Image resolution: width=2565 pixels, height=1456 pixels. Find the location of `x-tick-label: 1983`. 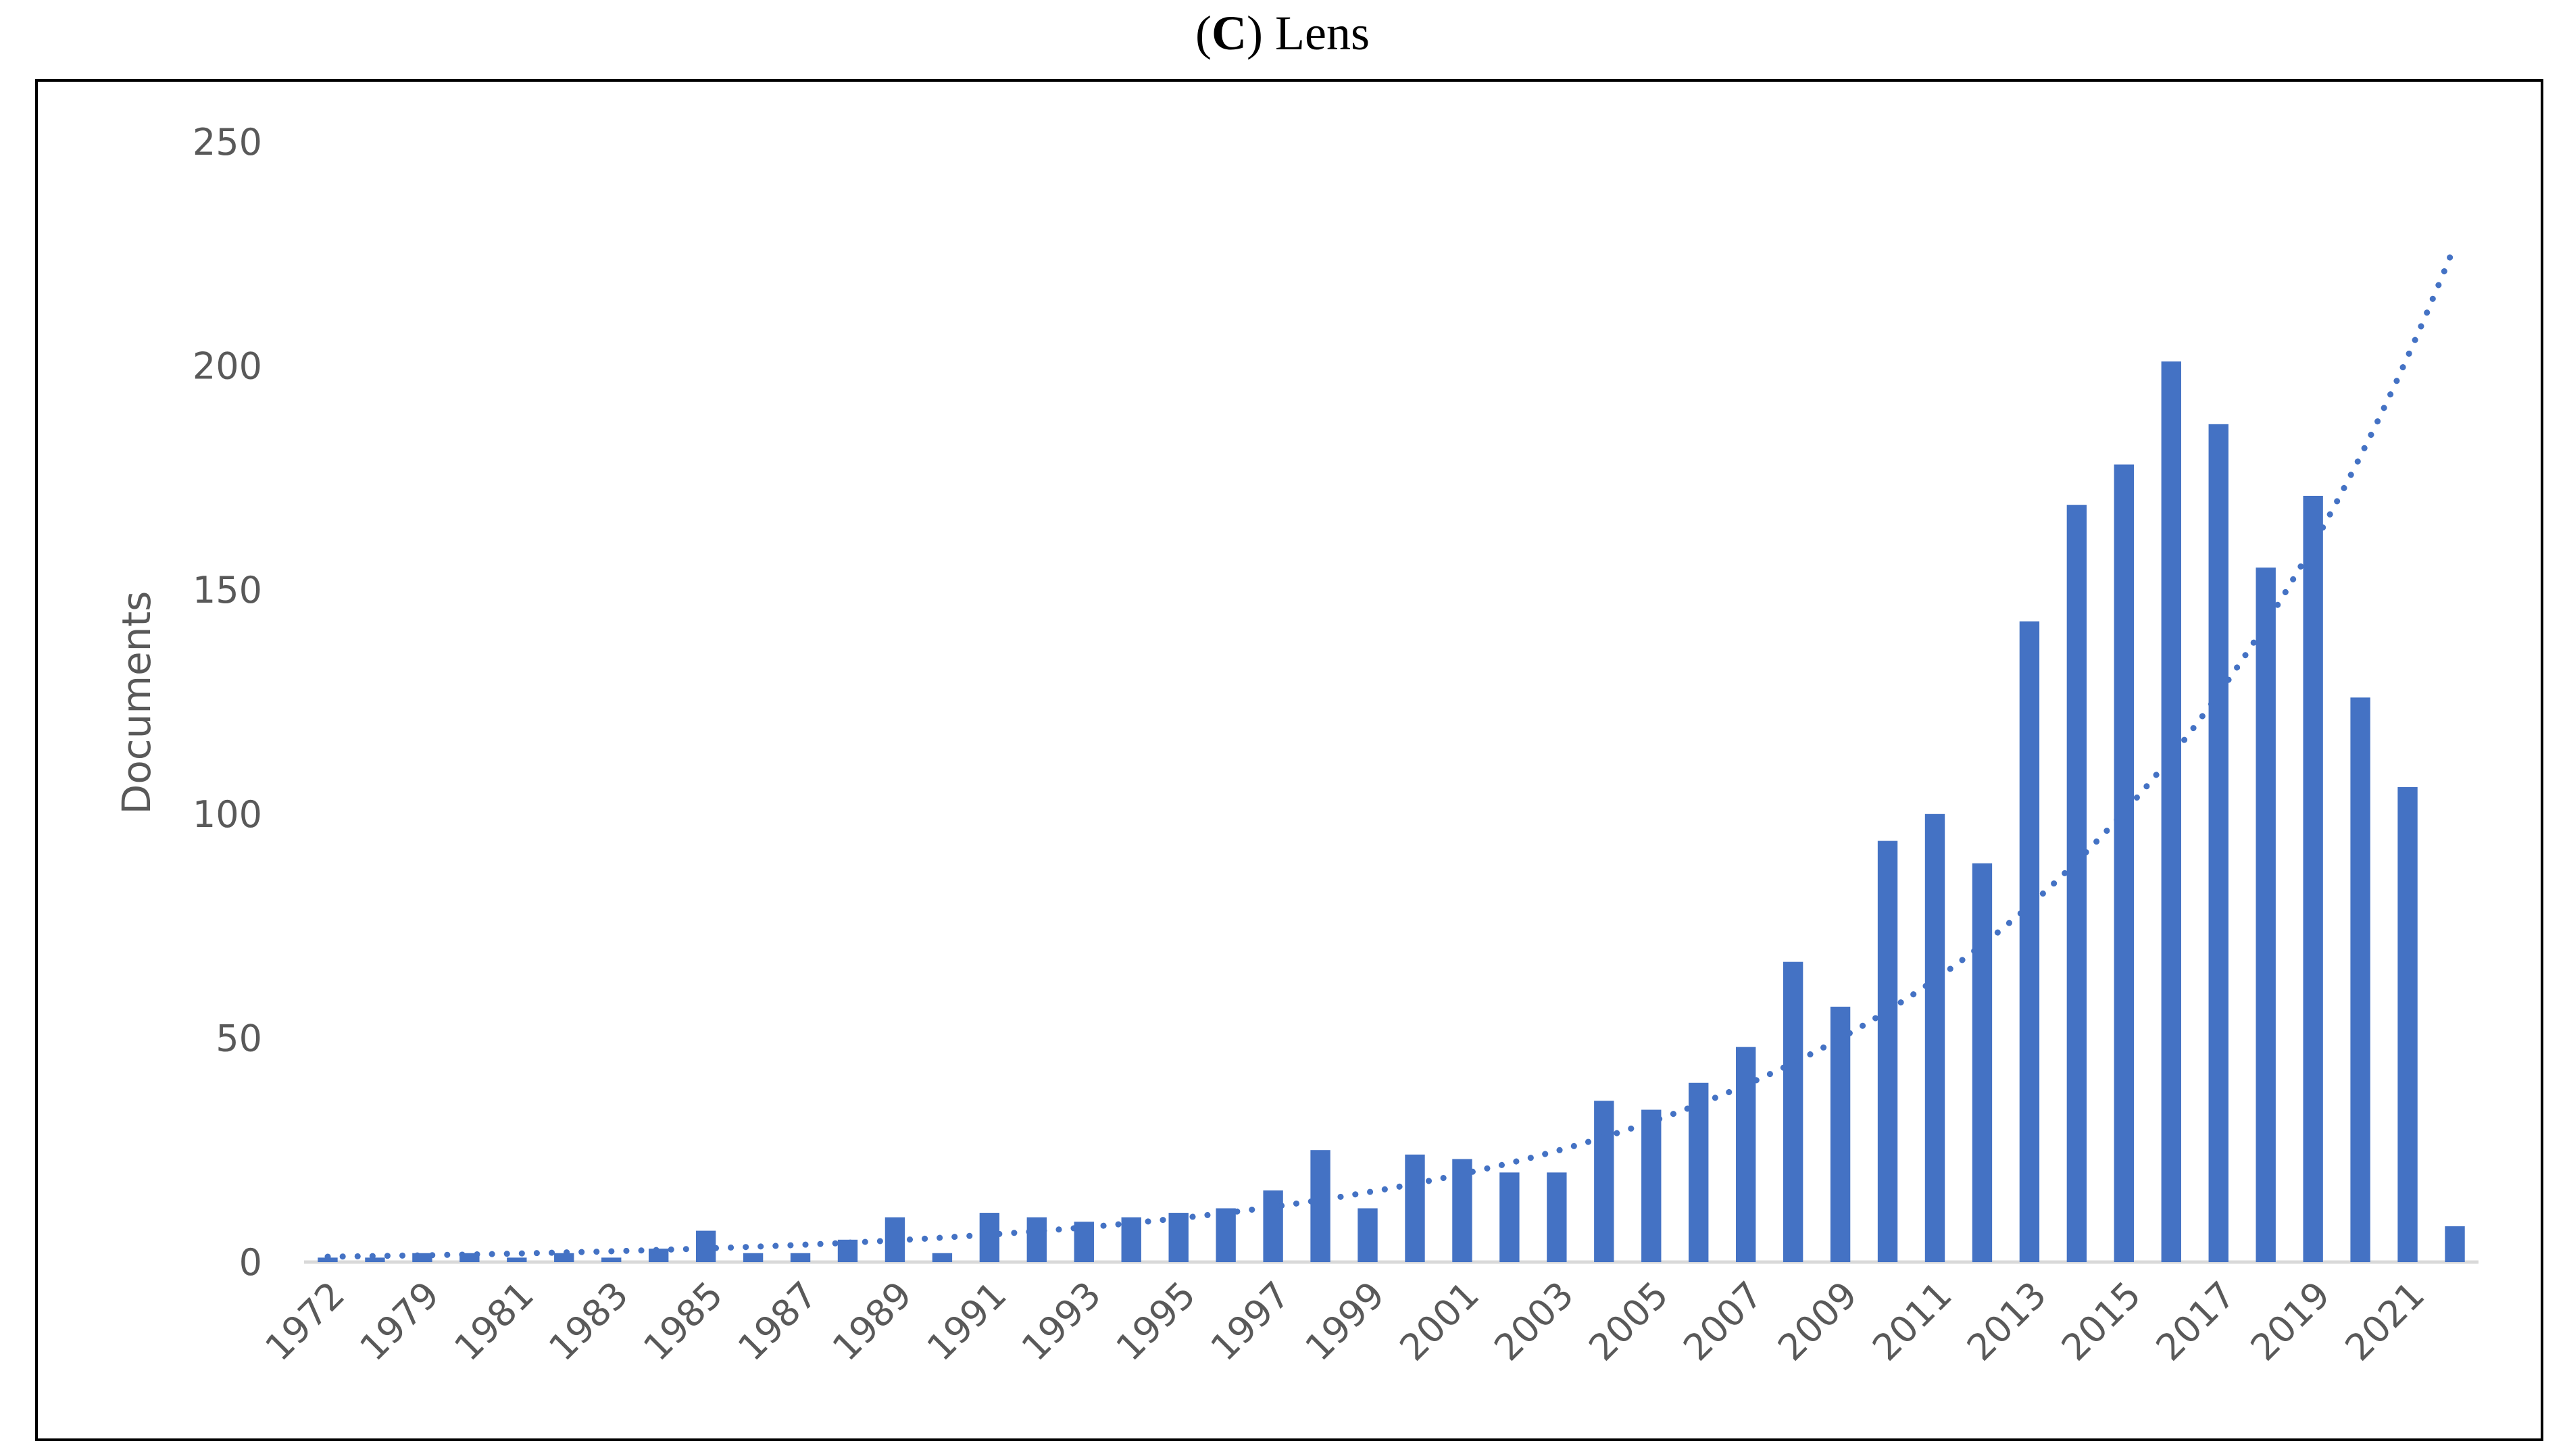

x-tick-label: 1983 is located at coordinates (589, 1322).